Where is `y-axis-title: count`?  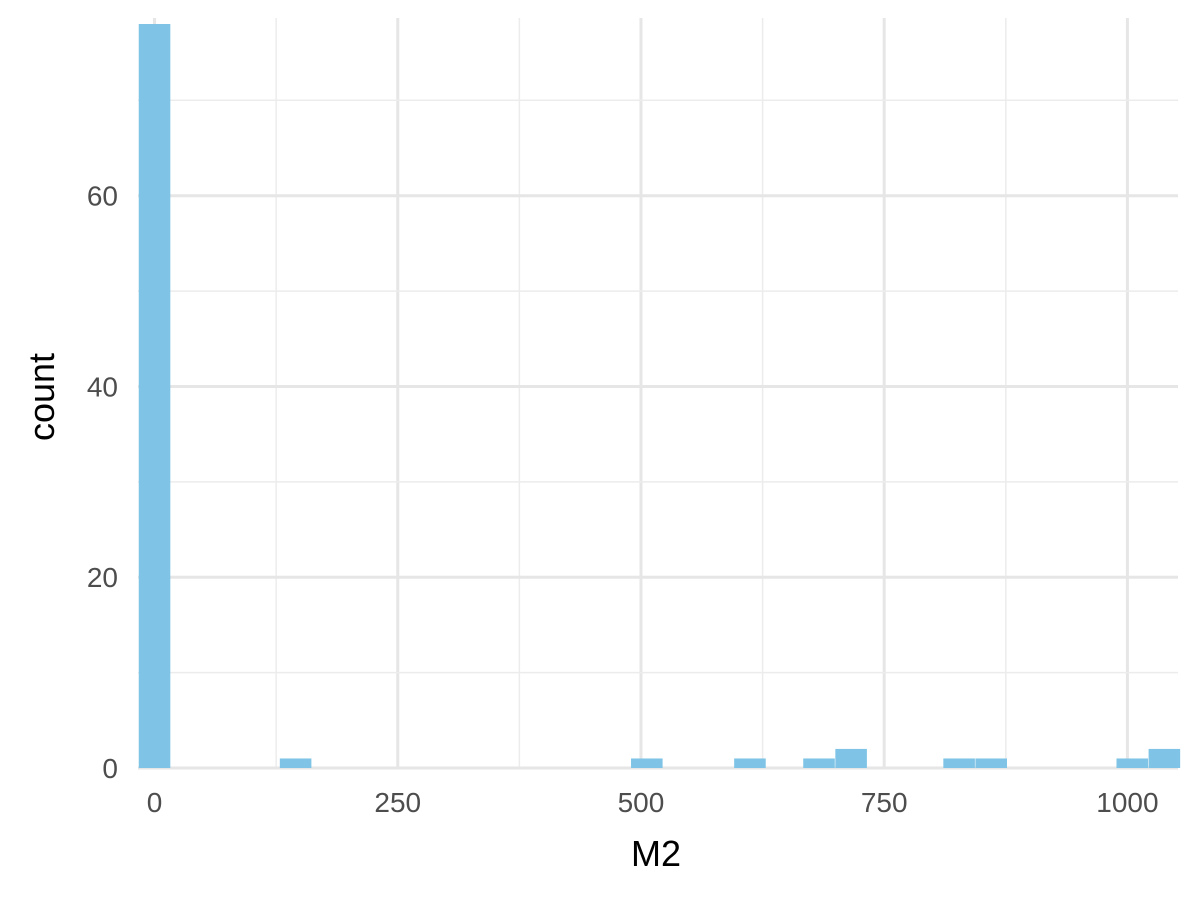
y-axis-title: count is located at coordinates (41, 397).